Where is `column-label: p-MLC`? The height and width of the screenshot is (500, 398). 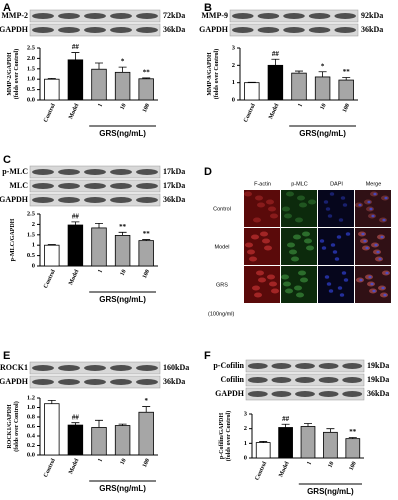 column-label: p-MLC is located at coordinates (299, 184).